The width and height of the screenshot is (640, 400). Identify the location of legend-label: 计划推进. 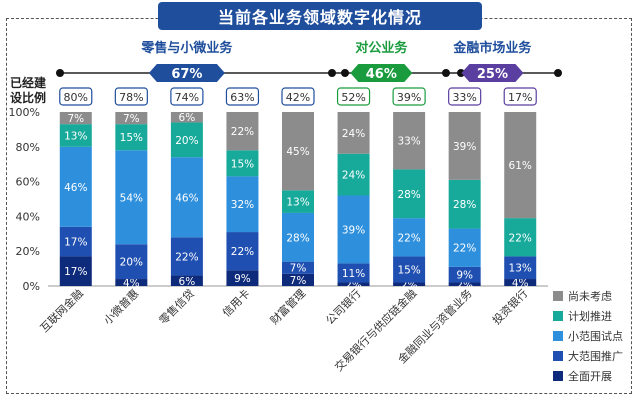
(590, 316).